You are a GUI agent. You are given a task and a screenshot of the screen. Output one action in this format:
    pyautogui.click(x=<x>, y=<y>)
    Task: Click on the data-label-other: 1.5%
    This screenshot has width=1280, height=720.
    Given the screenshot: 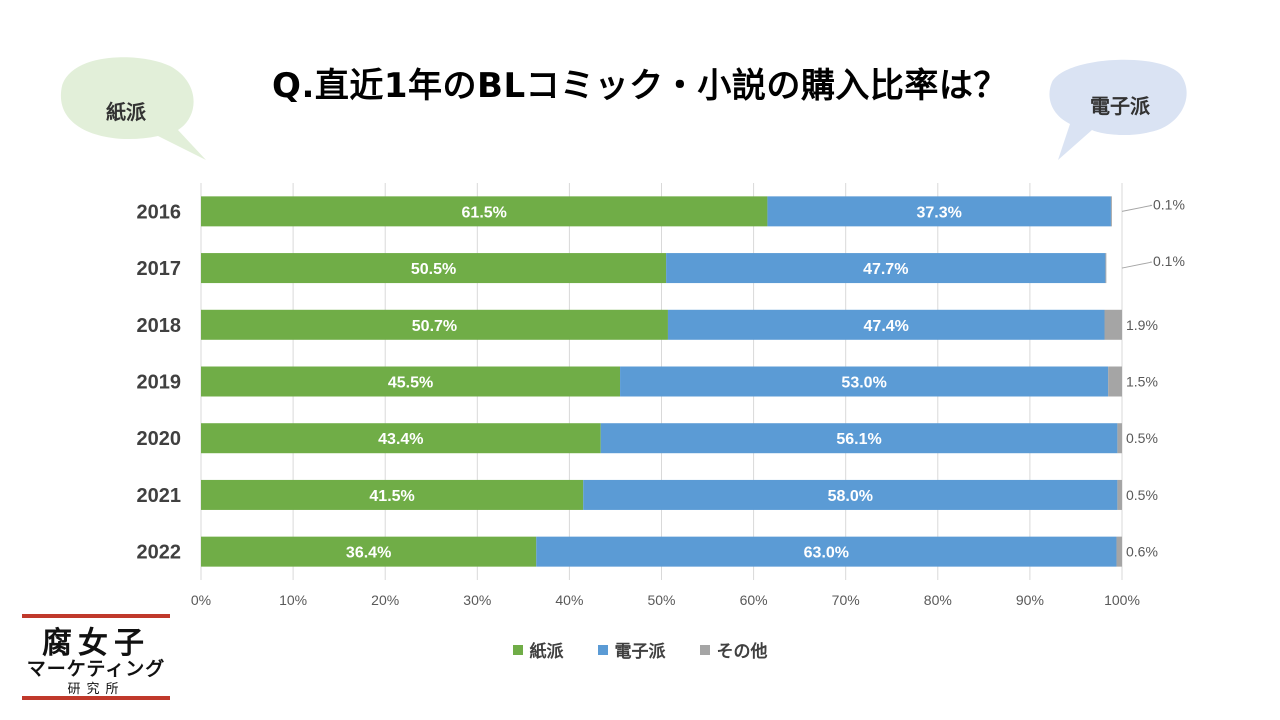 What is the action you would take?
    pyautogui.click(x=1142, y=382)
    